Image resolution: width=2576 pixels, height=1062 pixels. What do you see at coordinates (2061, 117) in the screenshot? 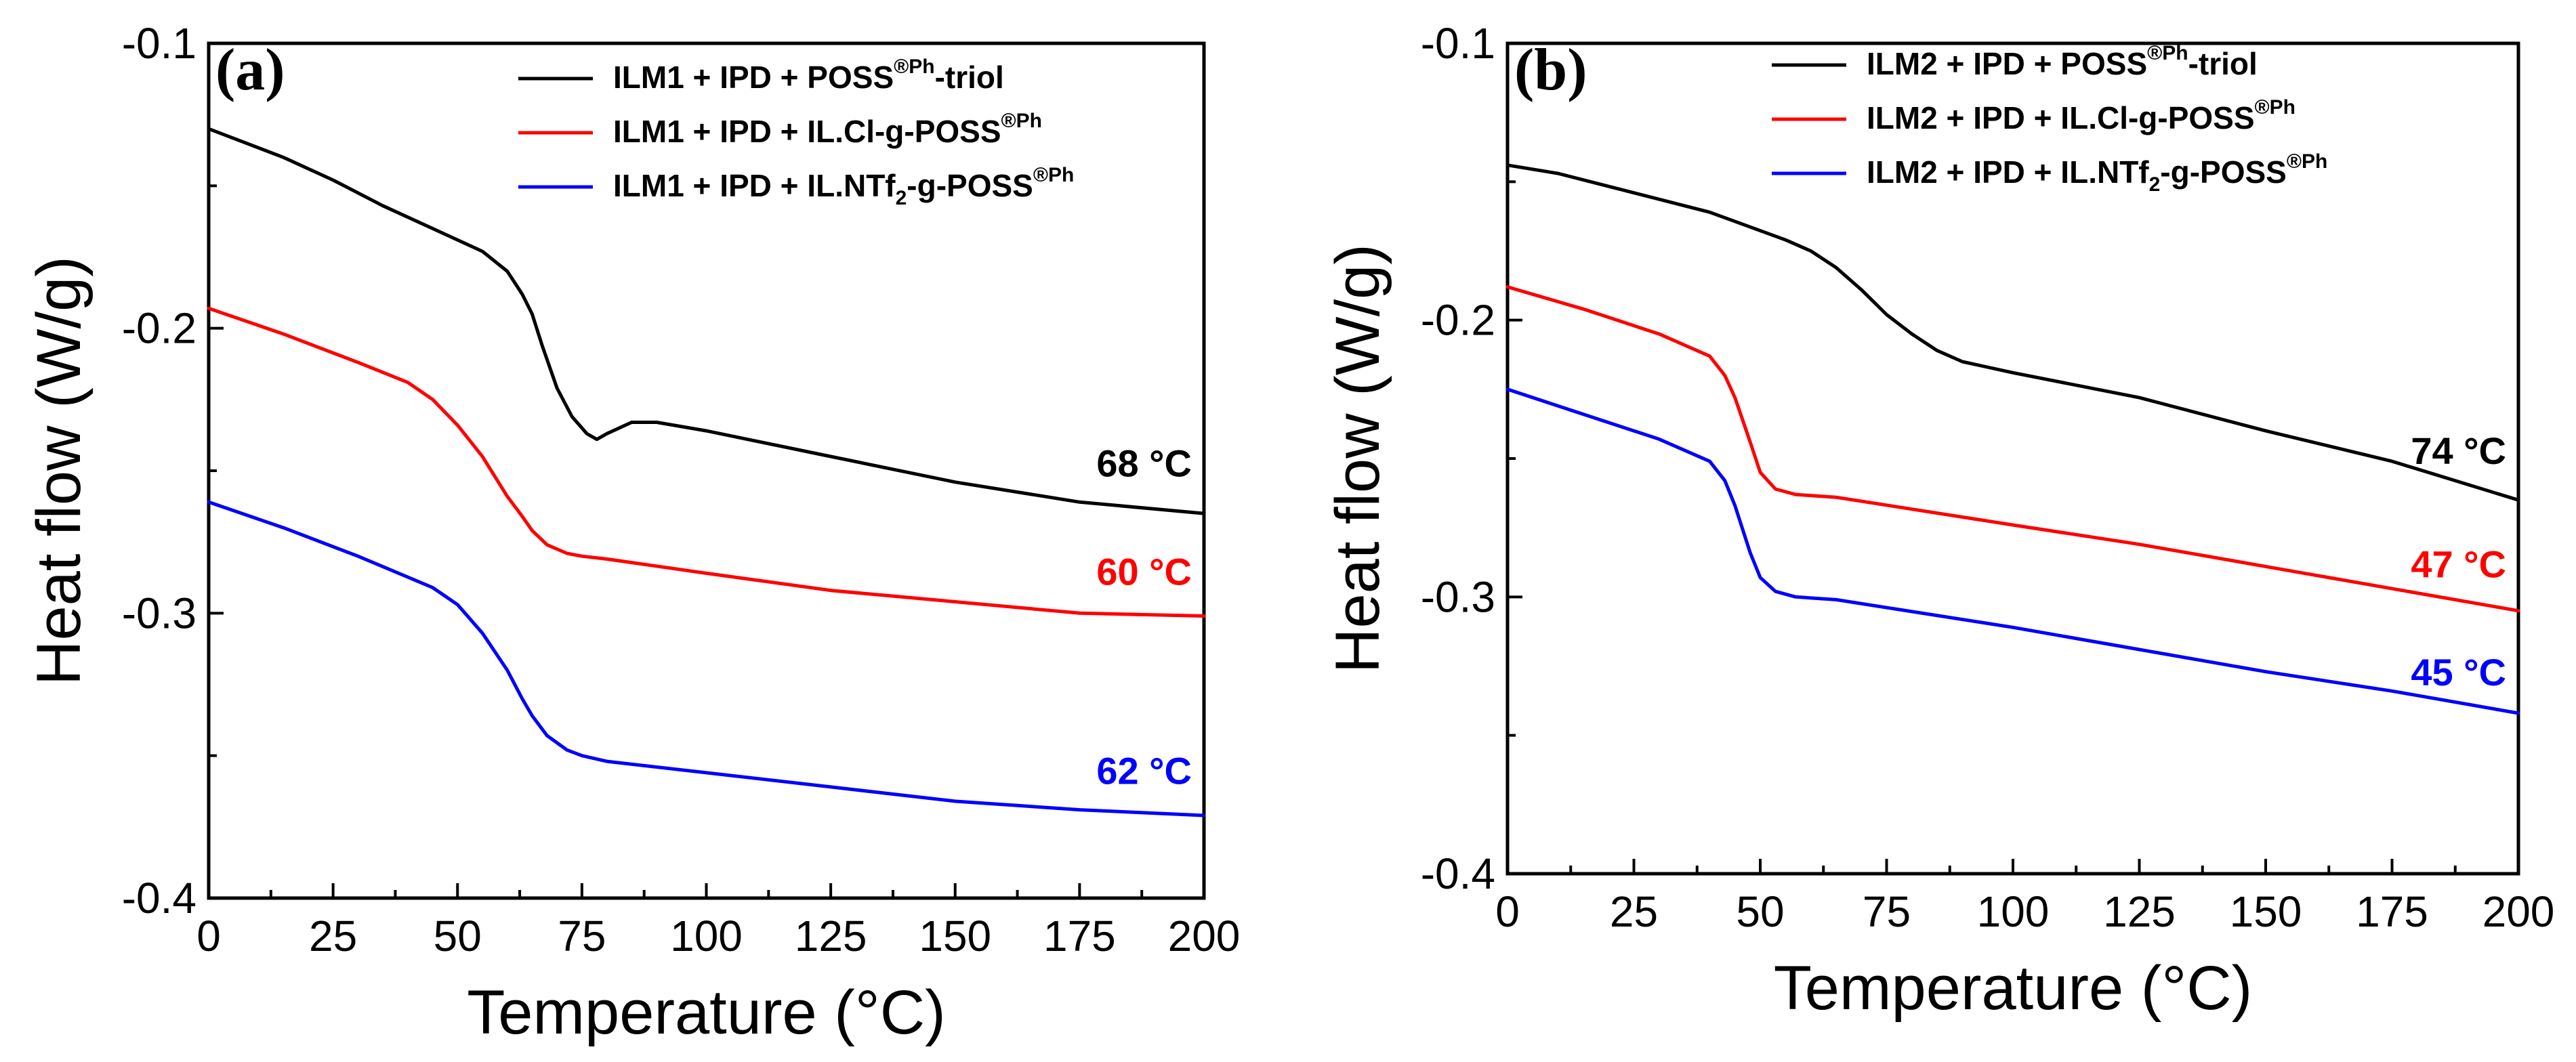
I see `legend-label-main: ILM2 + IPD + IL.Cl-g-POSS` at bounding box center [2061, 117].